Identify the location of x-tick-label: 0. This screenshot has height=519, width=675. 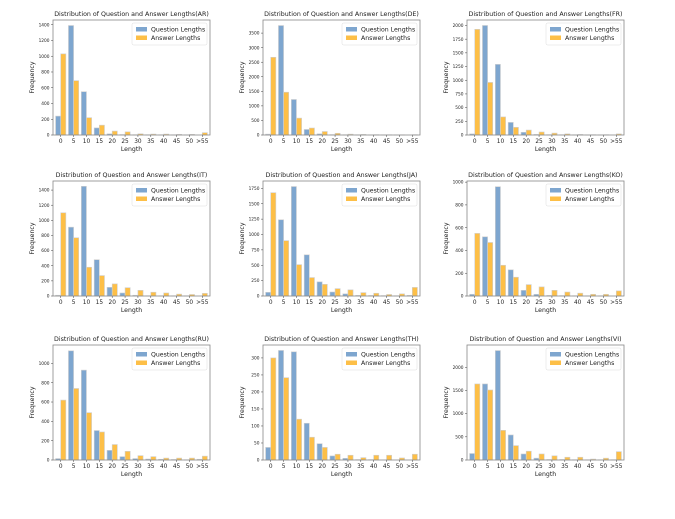
(61, 303).